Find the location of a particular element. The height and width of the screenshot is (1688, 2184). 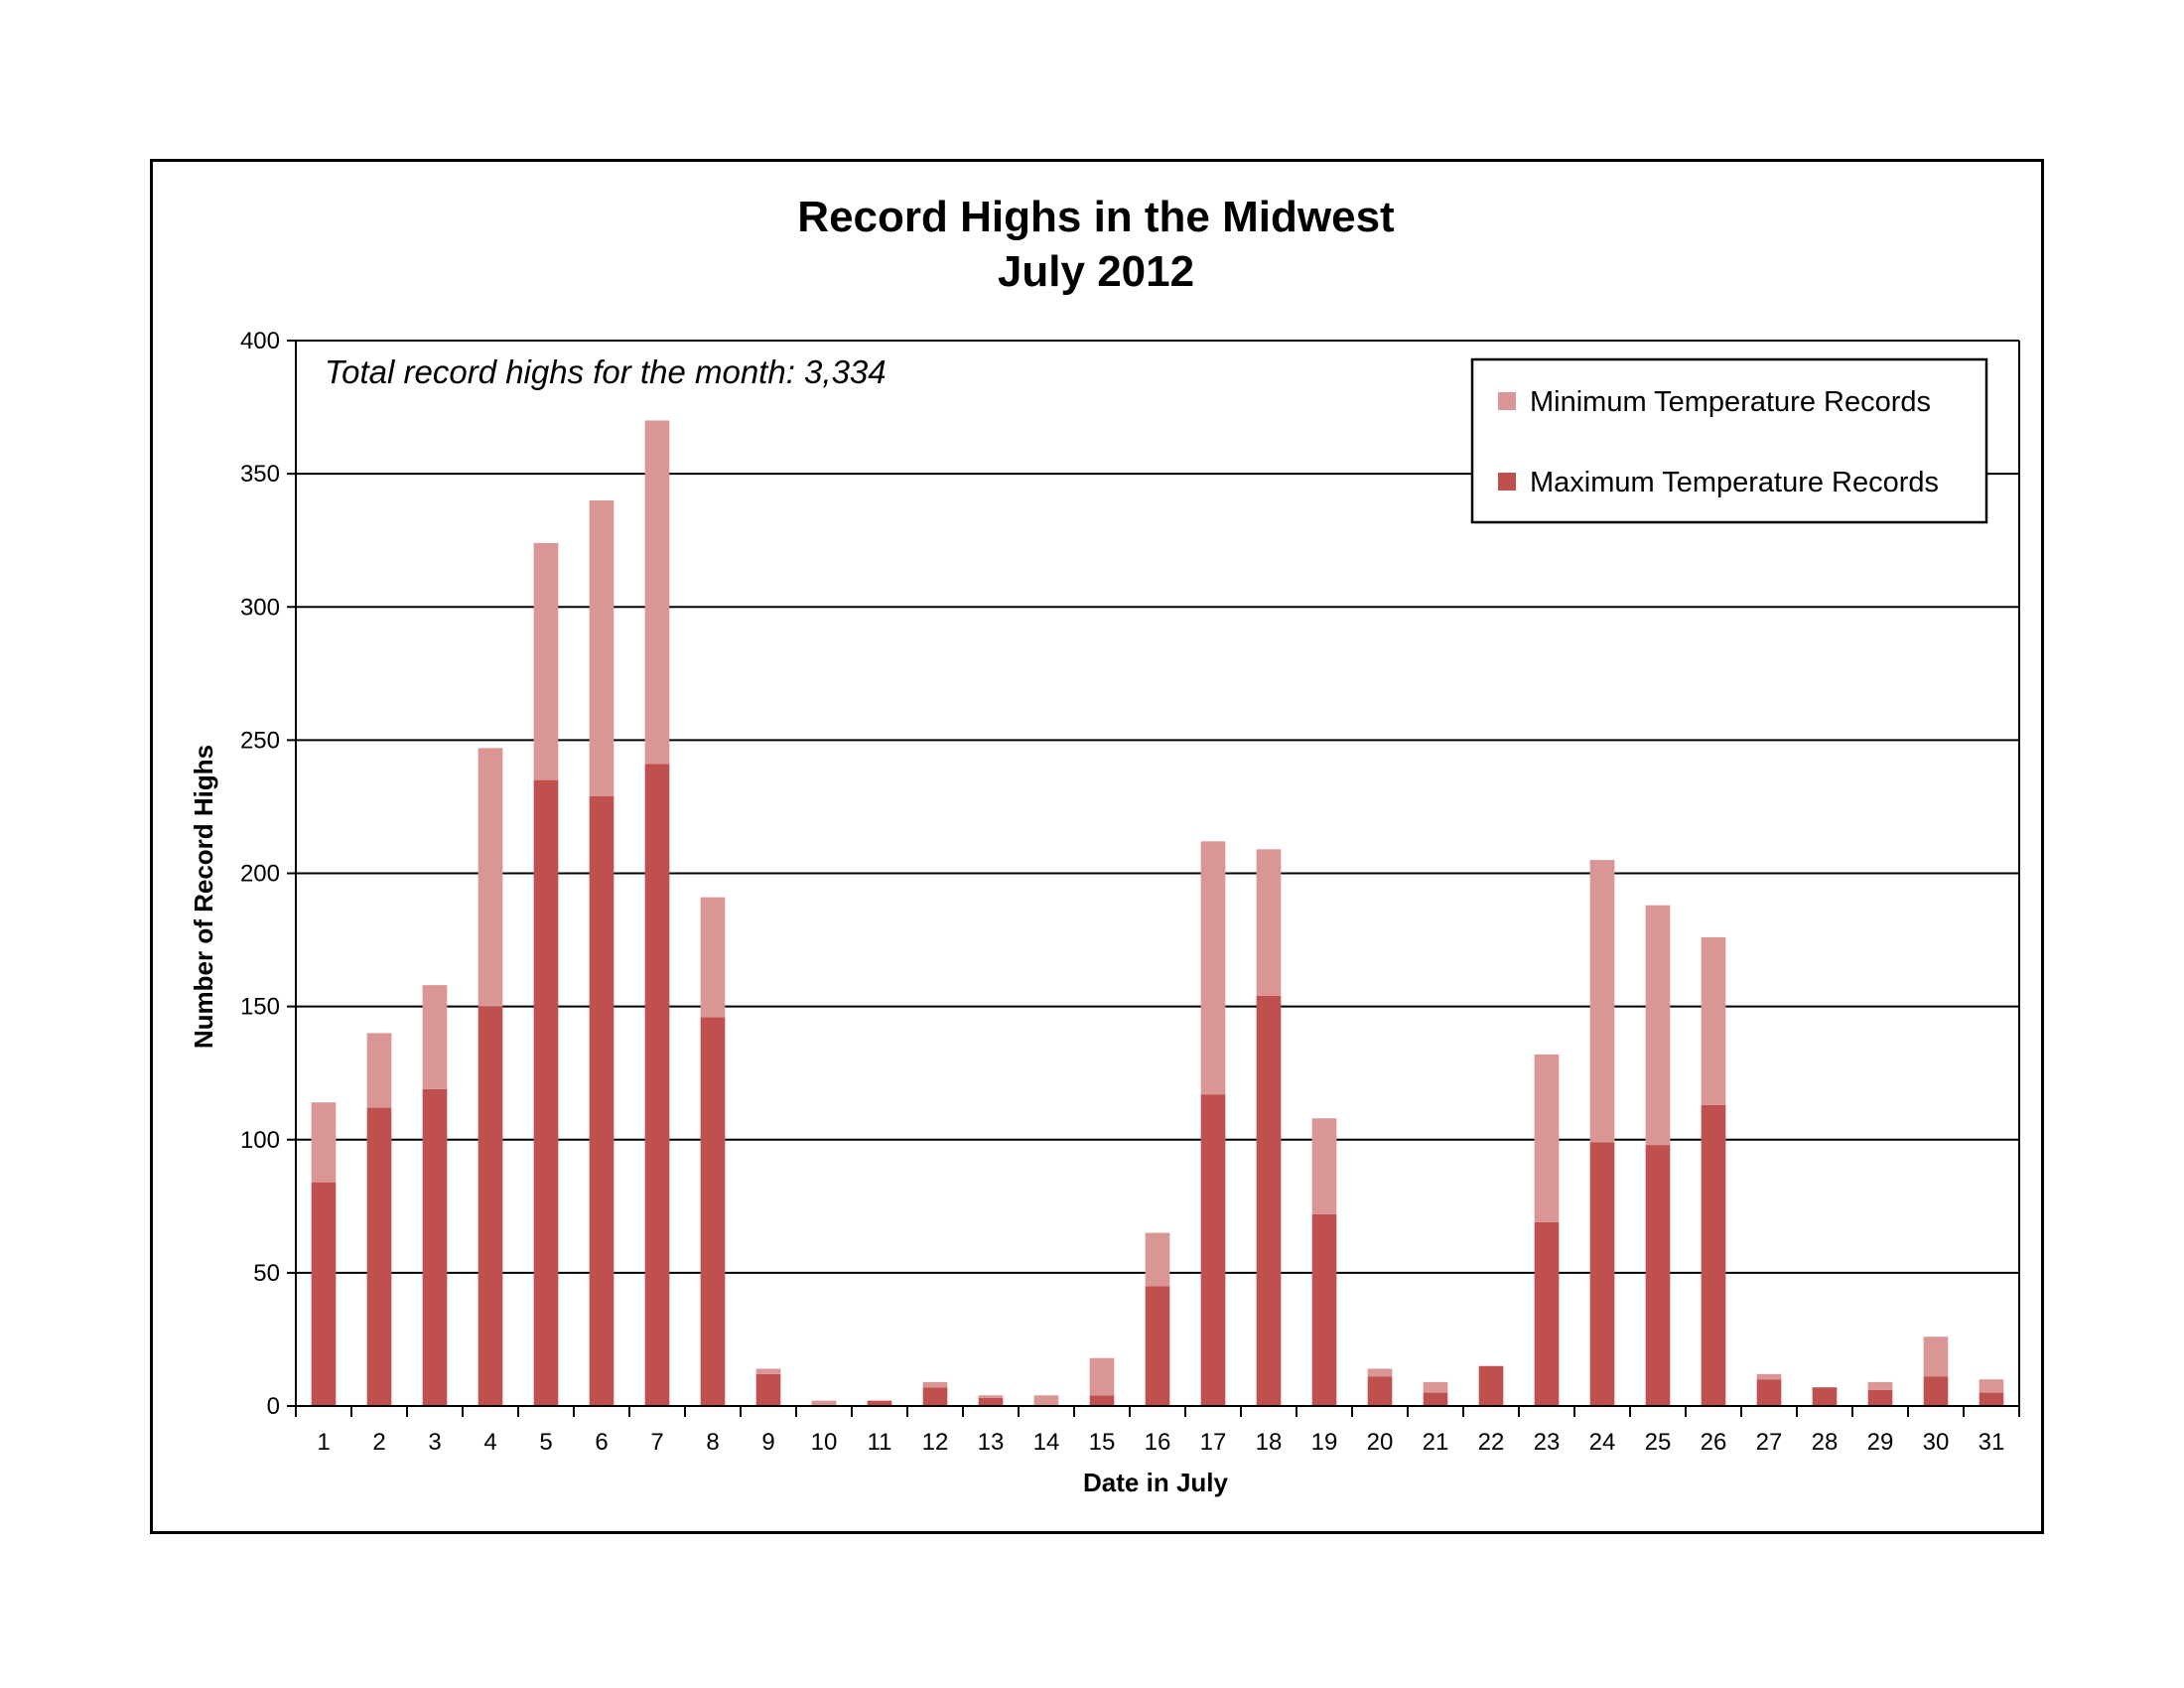

x-tick-label: 21 is located at coordinates (1436, 1442).